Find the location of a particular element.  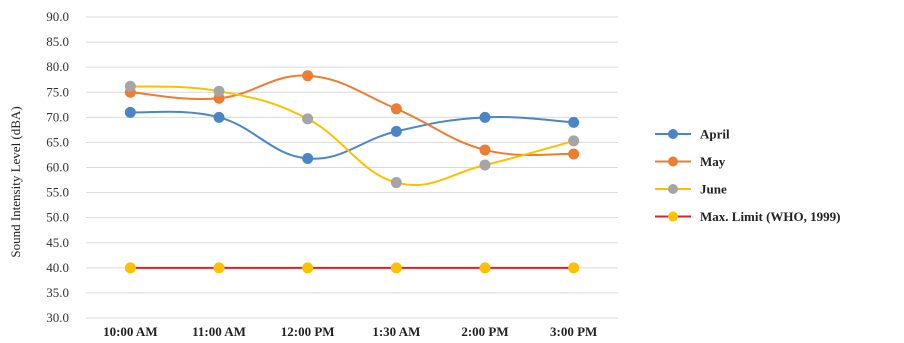

y-tick-label: 80.0 is located at coordinates (57, 66).